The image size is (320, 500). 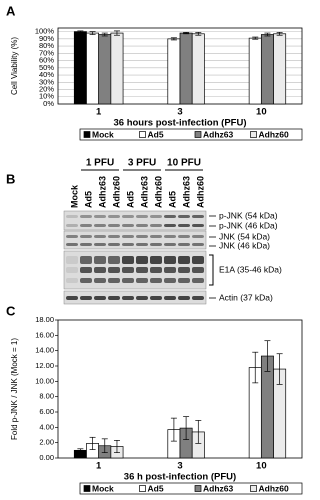 I want to click on y-axis-title: Fold p-JNK / JNK (Mock = 1), so click(x=14, y=389).